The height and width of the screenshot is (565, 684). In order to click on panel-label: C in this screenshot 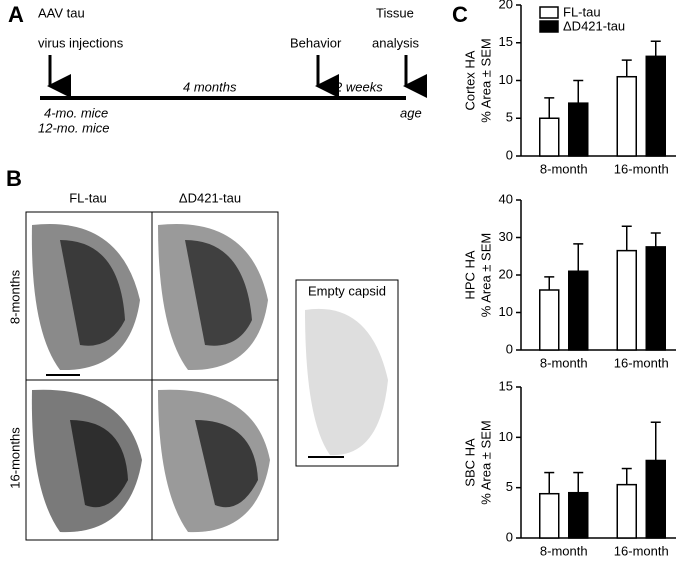, I will do `click(460, 14)`.